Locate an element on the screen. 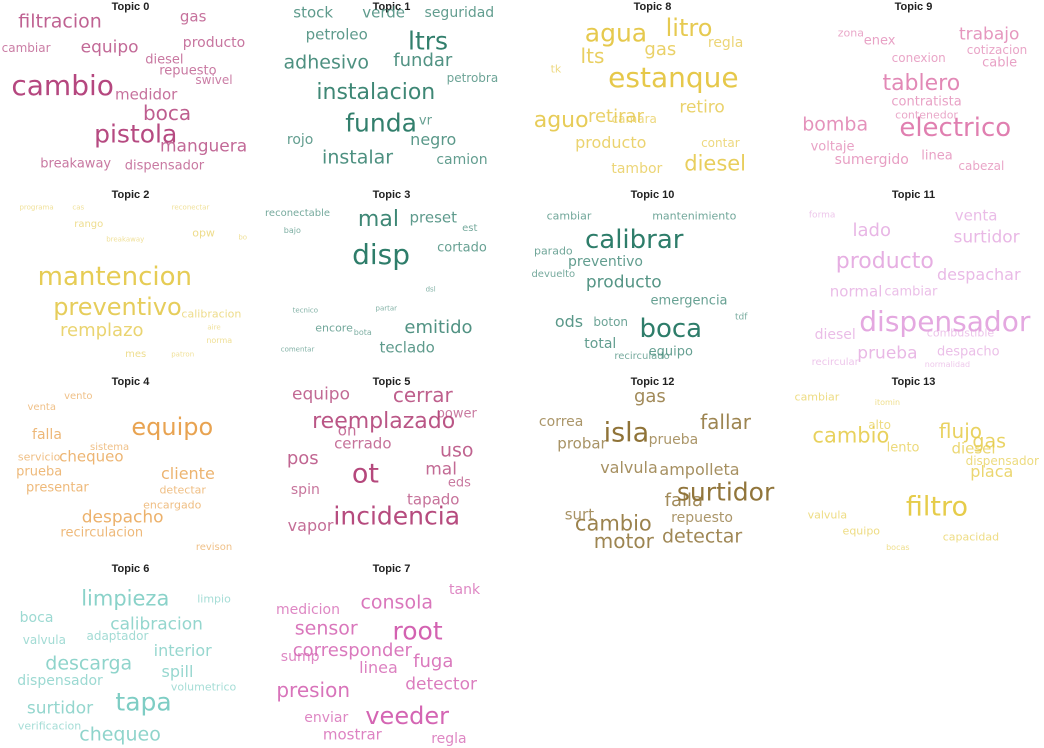 The width and height of the screenshot is (1044, 748). word-recirculado: recirculado is located at coordinates (642, 357).